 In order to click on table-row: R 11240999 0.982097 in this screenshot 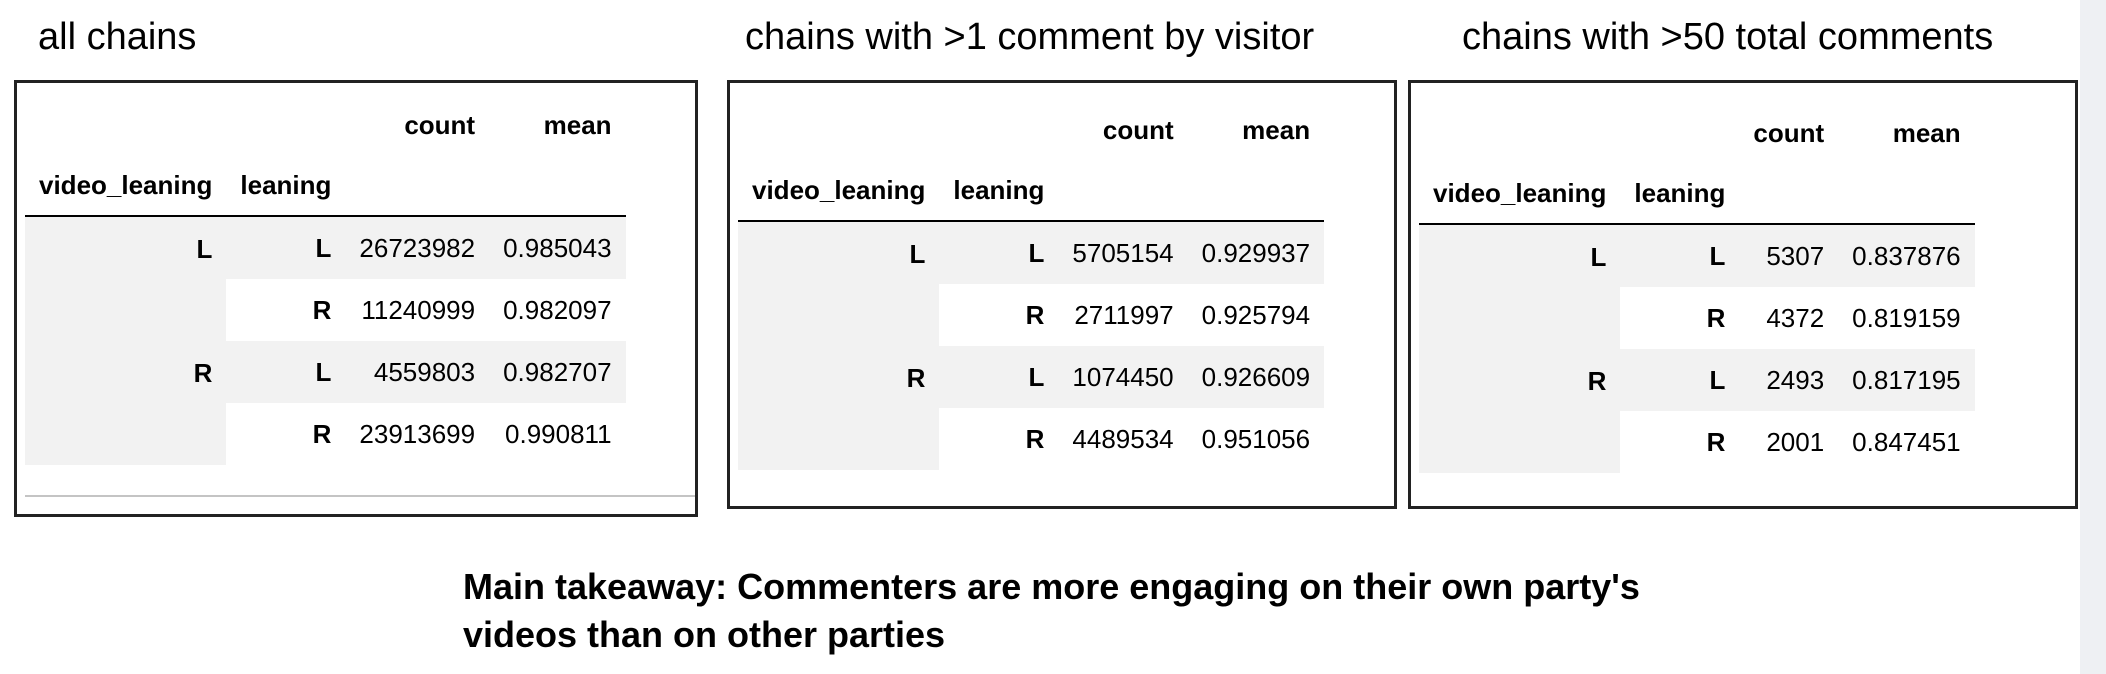, I will do `click(325, 310)`.